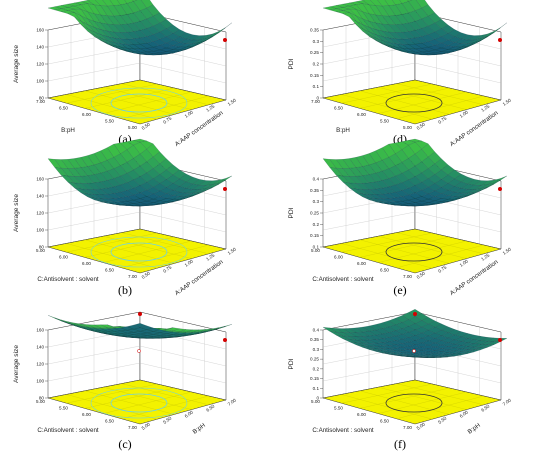 The width and height of the screenshot is (550, 456). What do you see at coordinates (338, 257) in the screenshot?
I see `y-tick-label: 6.00` at bounding box center [338, 257].